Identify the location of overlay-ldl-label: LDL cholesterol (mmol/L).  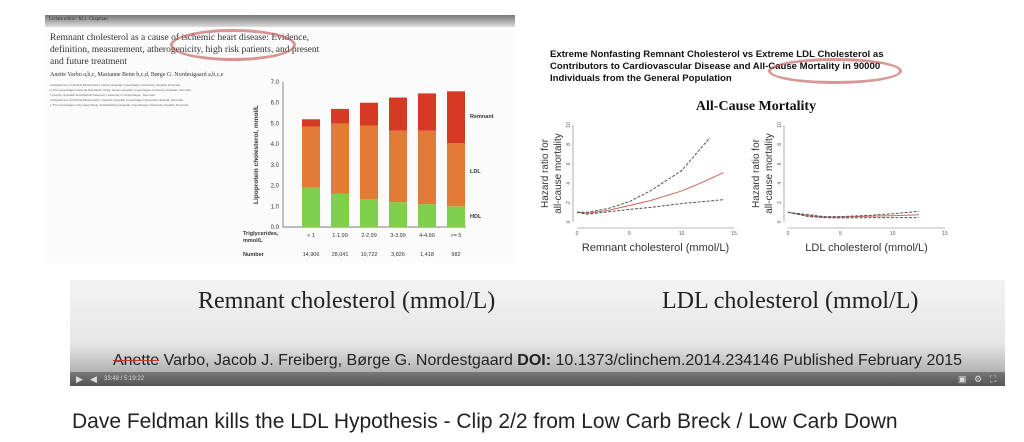
(790, 301).